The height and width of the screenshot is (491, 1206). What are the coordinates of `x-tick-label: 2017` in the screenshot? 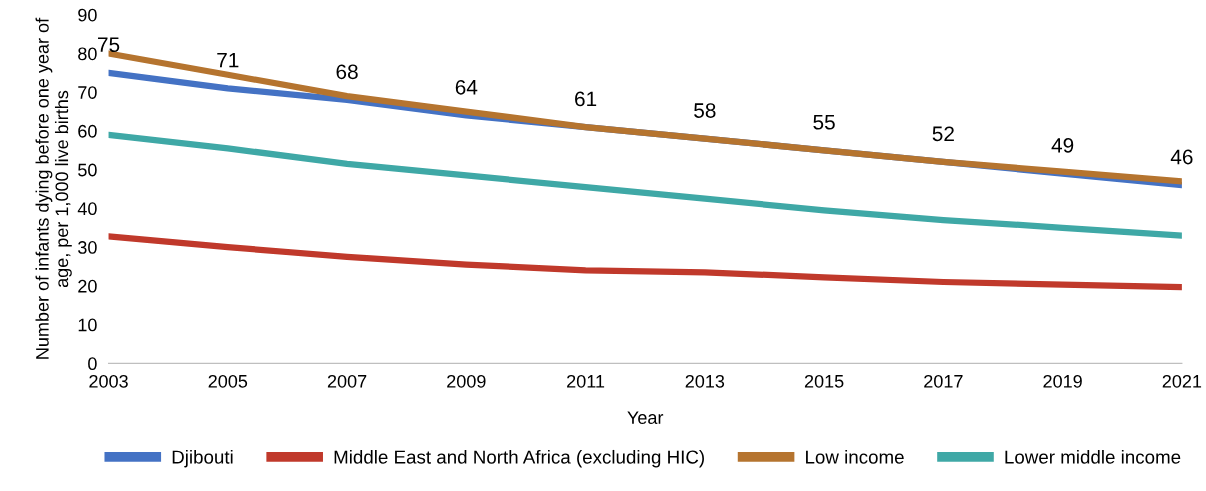 It's located at (943, 381).